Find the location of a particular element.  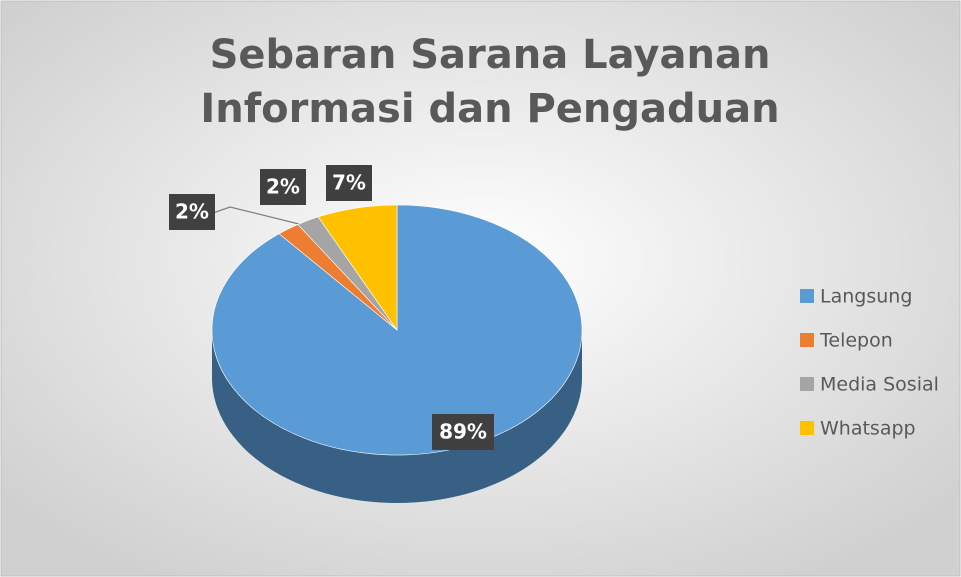

slice is located at coordinates (357, 267).